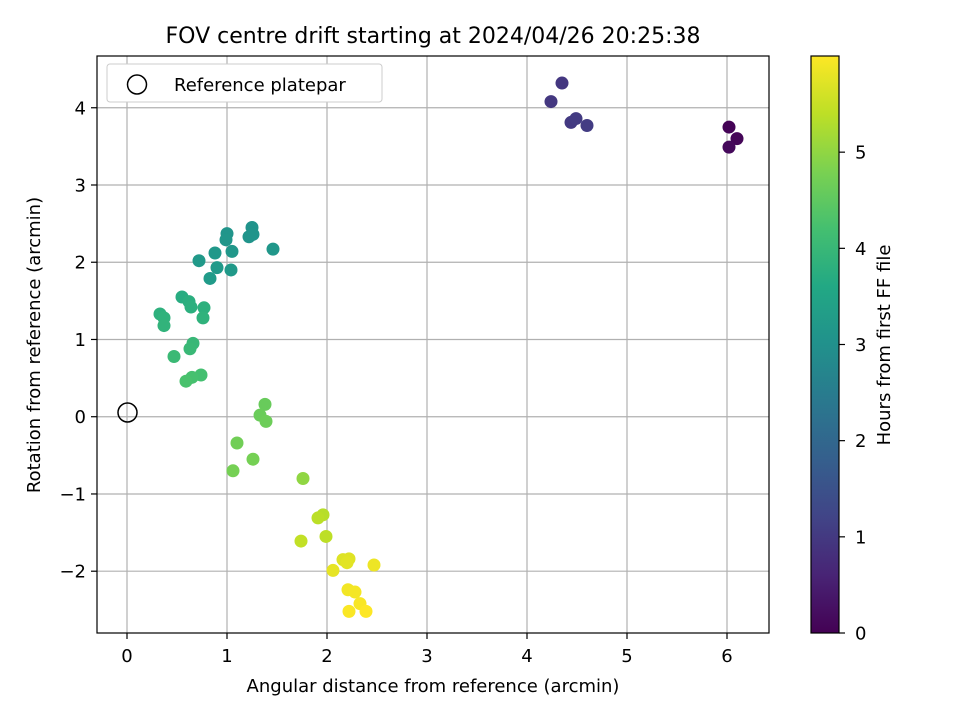 Image resolution: width=960 pixels, height=720 pixels. I want to click on y-tick-label: 0, so click(80, 417).